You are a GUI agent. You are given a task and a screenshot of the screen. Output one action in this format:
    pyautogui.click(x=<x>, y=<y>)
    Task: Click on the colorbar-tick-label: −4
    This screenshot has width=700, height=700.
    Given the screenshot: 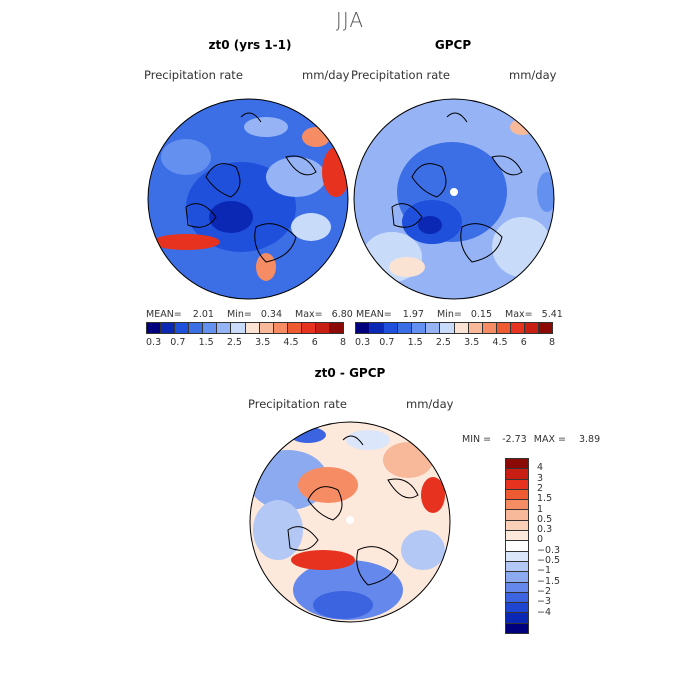 What is the action you would take?
    pyautogui.click(x=544, y=612)
    